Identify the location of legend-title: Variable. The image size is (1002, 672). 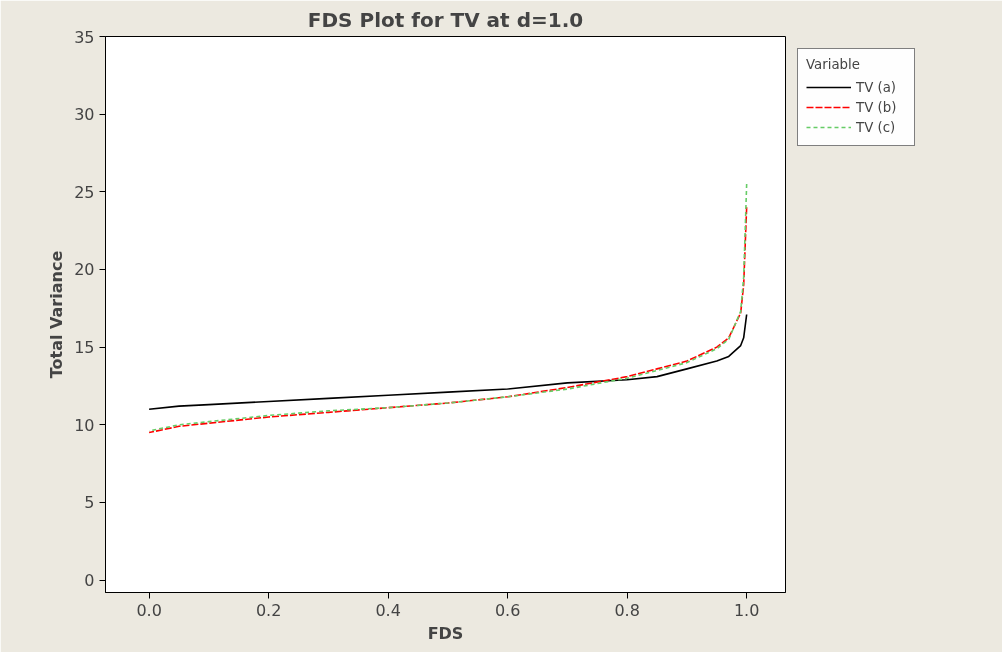
(833, 64).